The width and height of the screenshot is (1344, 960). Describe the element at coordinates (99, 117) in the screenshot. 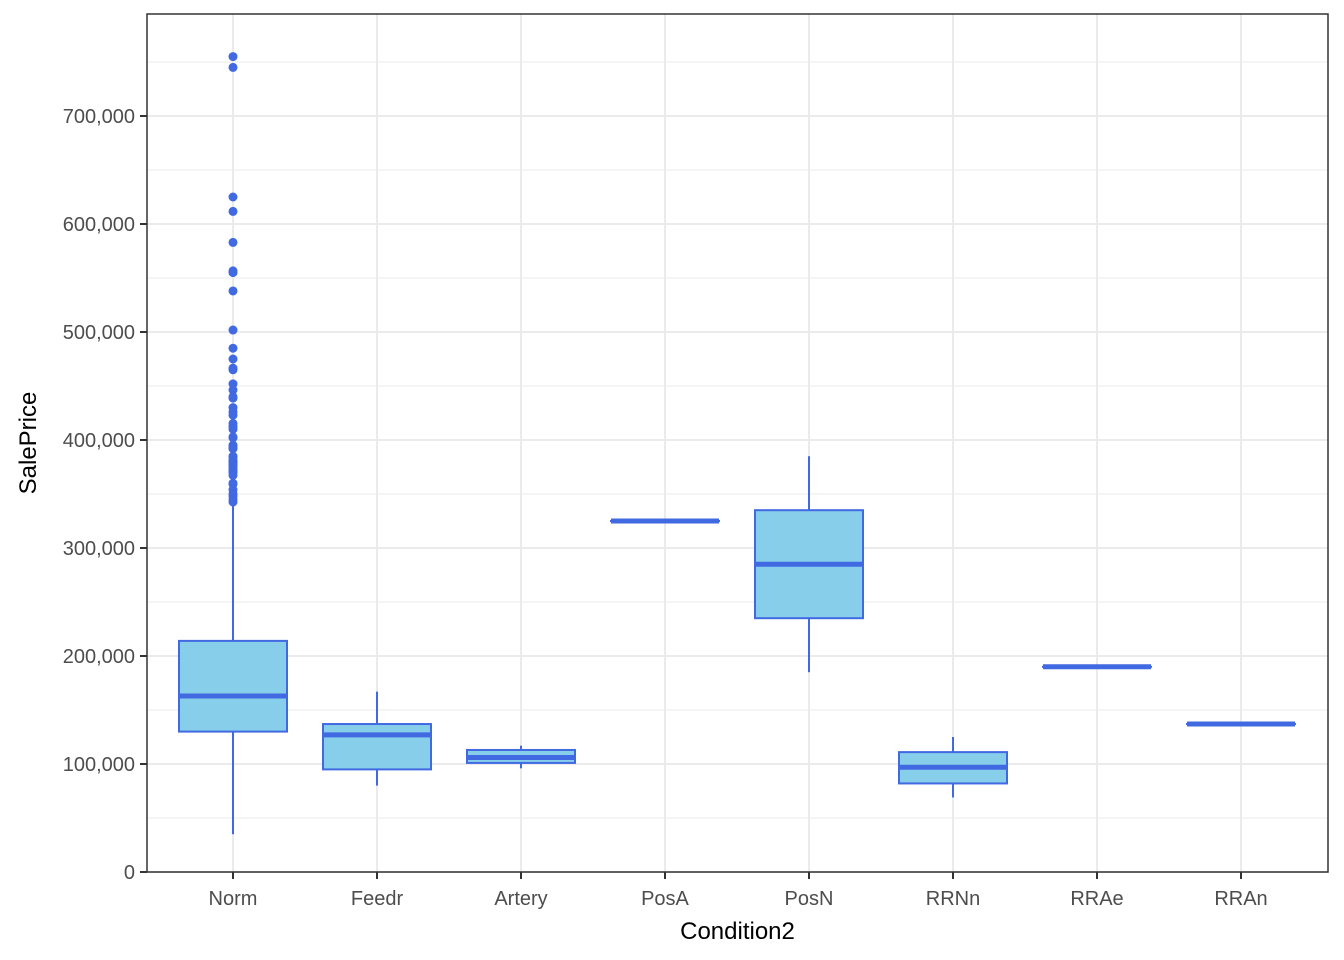

I see `y-tick-label: 700,000` at that location.